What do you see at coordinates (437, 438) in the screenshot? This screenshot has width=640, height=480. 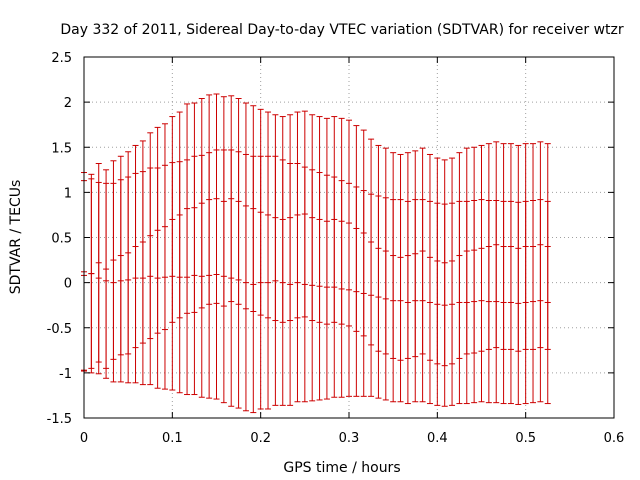 I see `x-tick-label: 0.4` at bounding box center [437, 438].